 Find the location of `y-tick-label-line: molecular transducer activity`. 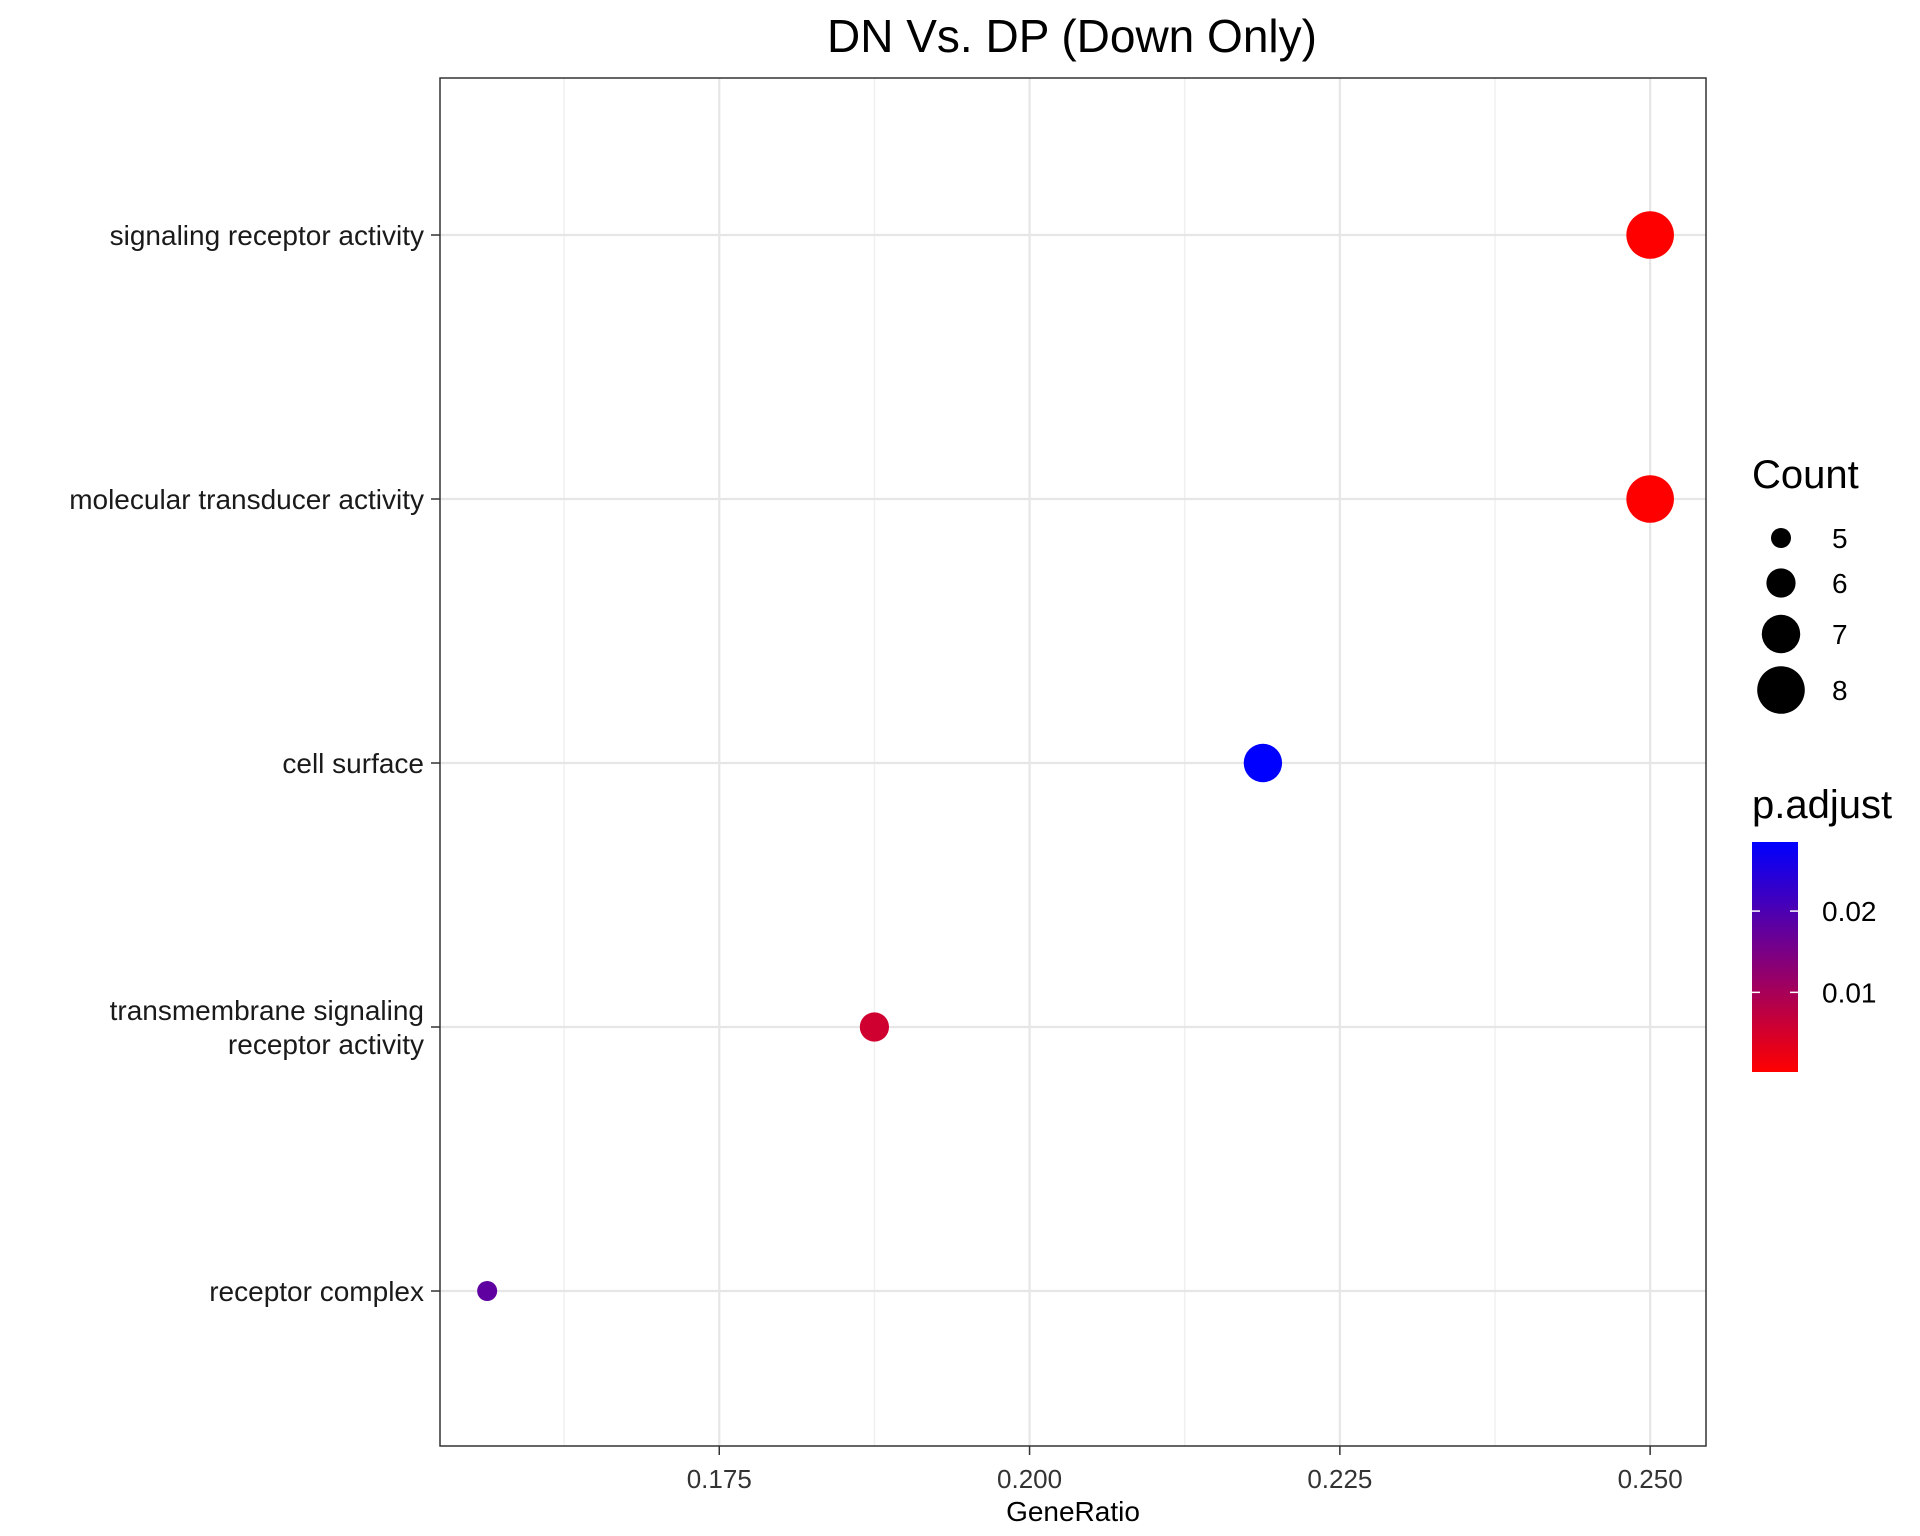

y-tick-label-line: molecular transducer activity is located at coordinates (246, 499).